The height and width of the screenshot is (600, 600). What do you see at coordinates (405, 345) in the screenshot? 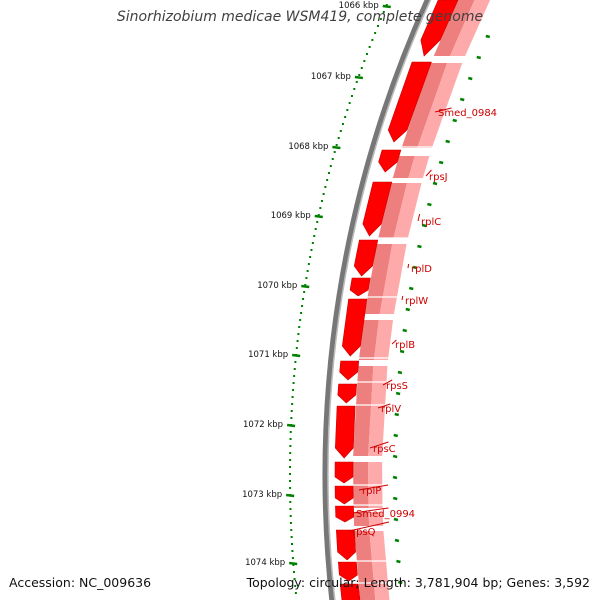
I see `gene-label: rplB` at bounding box center [405, 345].